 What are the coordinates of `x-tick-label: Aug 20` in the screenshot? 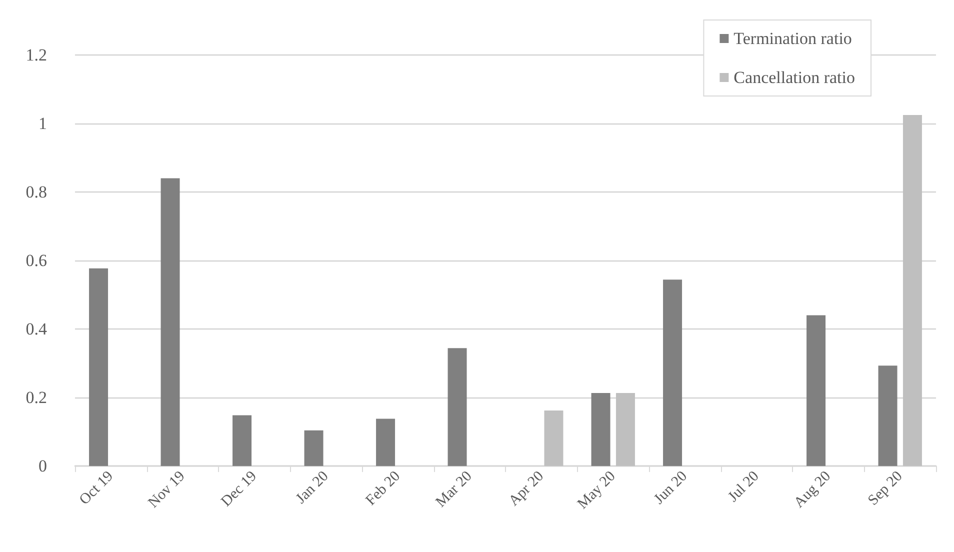 It's located at (812, 490).